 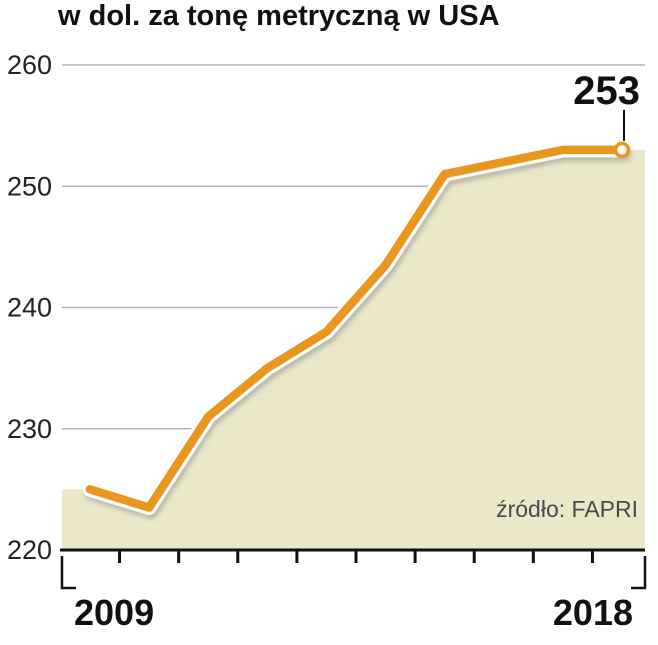 What do you see at coordinates (279, 16) in the screenshot?
I see `chart-title: w dol. za tonę metryczną w USA` at bounding box center [279, 16].